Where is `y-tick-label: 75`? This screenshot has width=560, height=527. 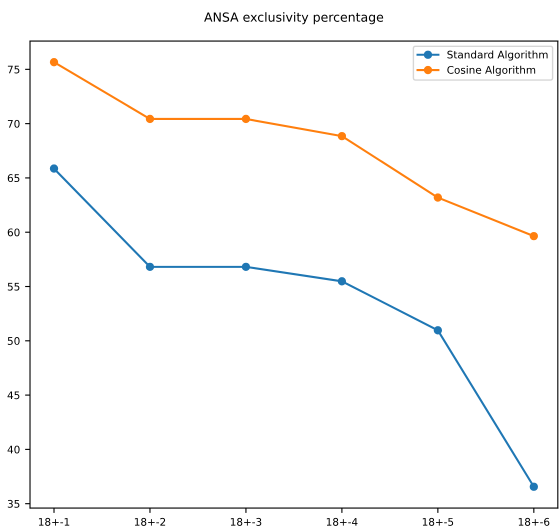 y-tick-label: 75 is located at coordinates (14, 70).